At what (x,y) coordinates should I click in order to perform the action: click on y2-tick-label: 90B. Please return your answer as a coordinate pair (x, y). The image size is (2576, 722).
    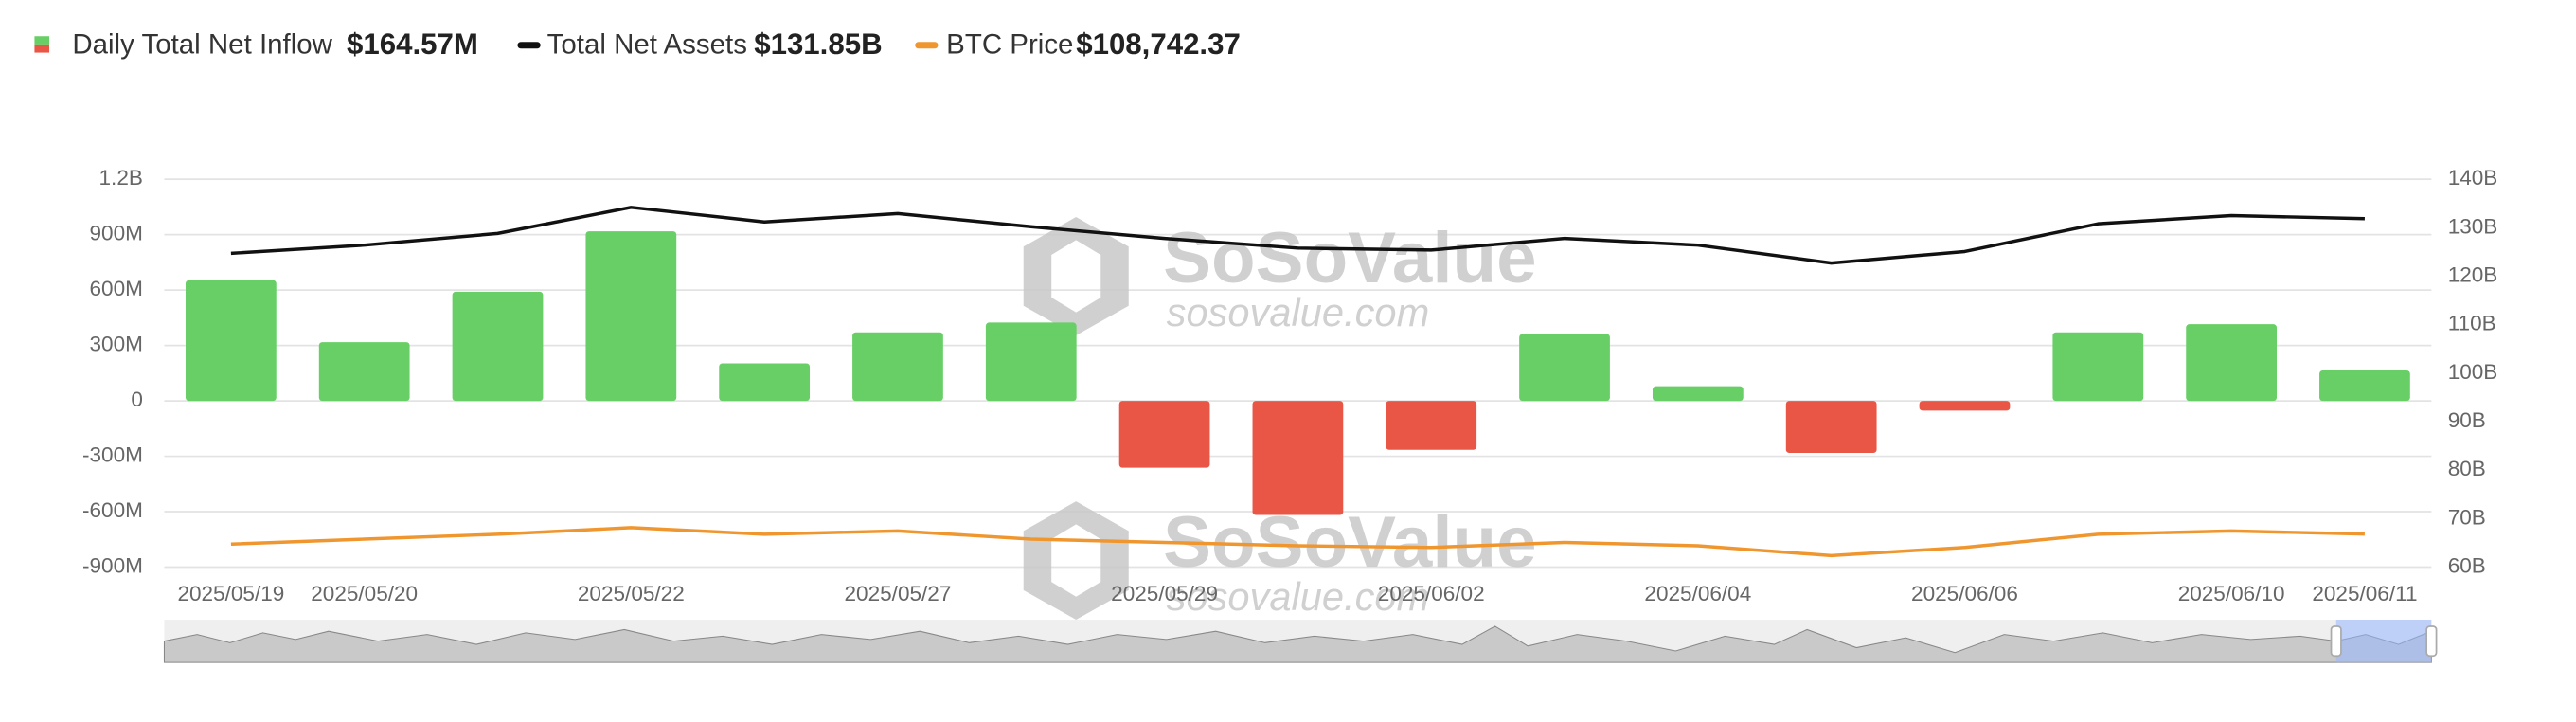
    Looking at the image, I should click on (2467, 420).